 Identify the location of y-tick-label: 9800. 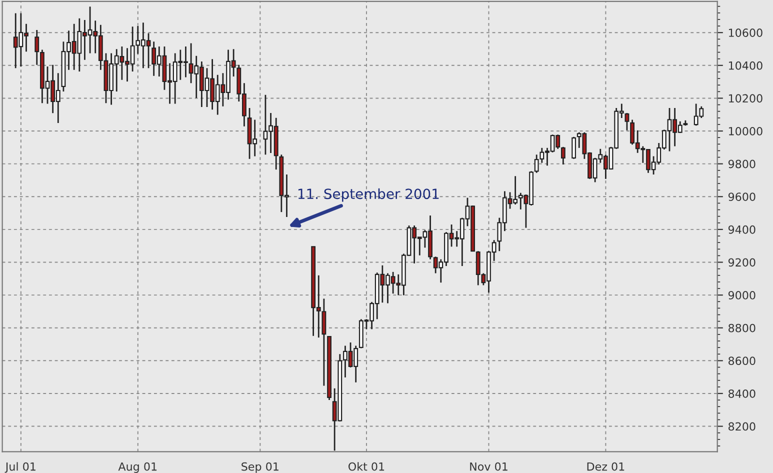
(742, 164).